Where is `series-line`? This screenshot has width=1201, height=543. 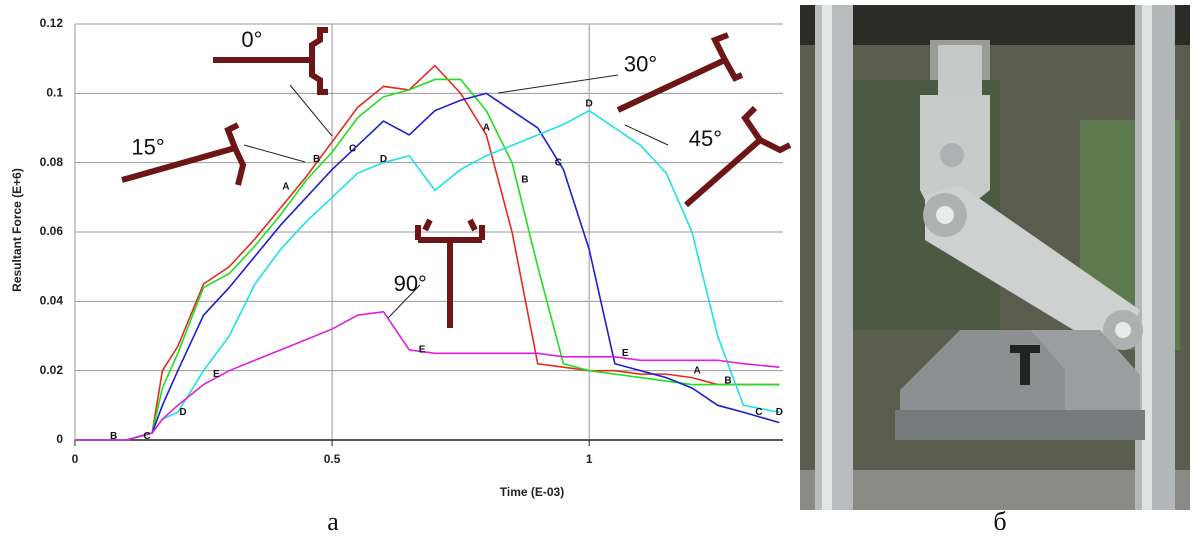
series-line is located at coordinates (427, 375).